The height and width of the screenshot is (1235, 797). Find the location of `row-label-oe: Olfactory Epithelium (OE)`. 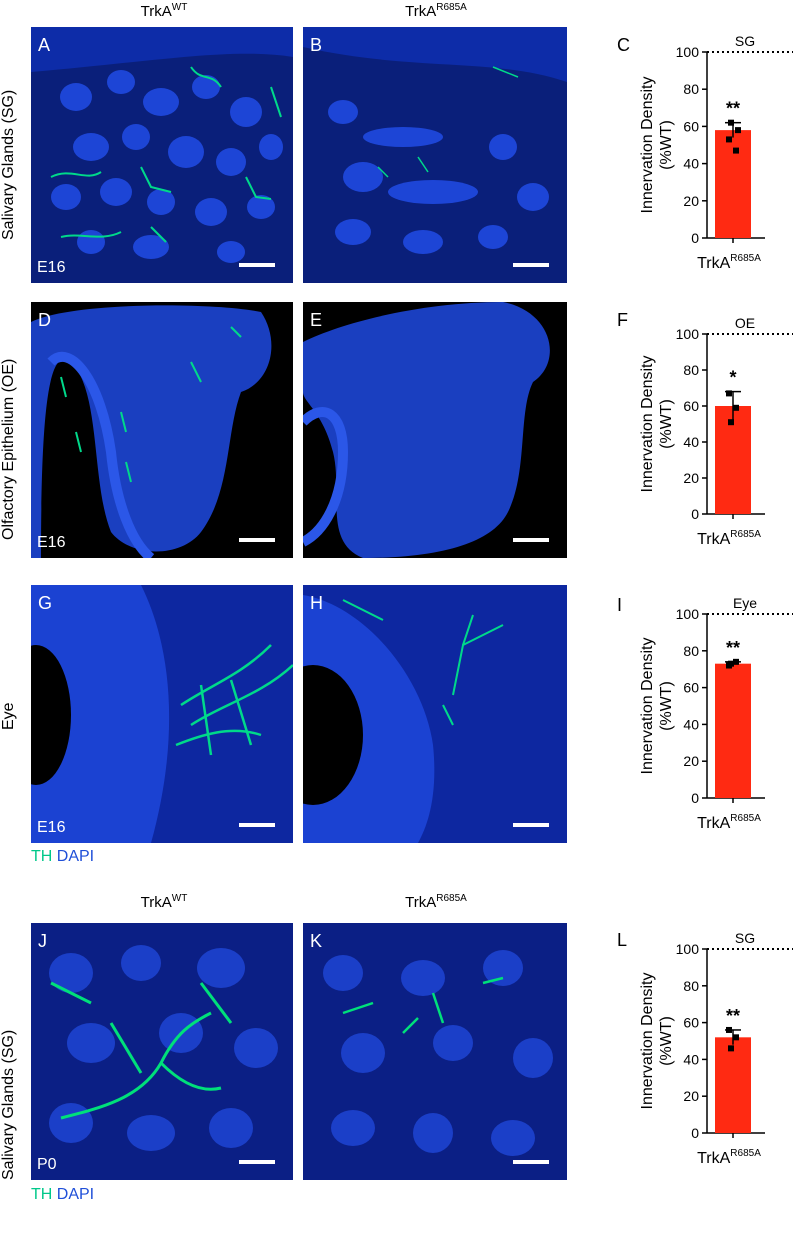

row-label-oe: Olfactory Epithelium (OE) is located at coordinates (8, 449).